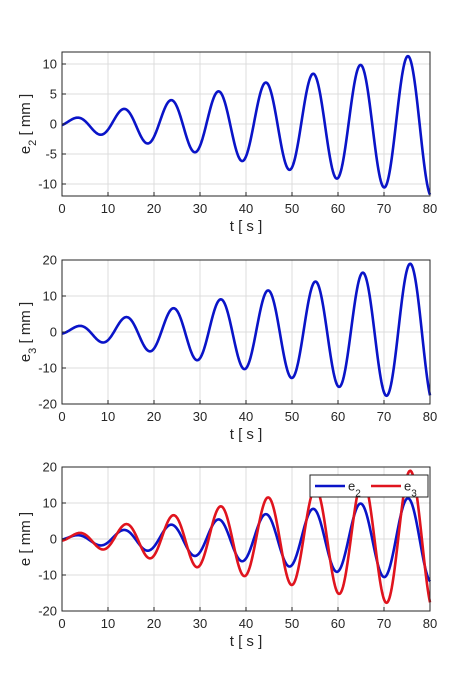  I want to click on y-tick-label: 5, so click(53, 94).